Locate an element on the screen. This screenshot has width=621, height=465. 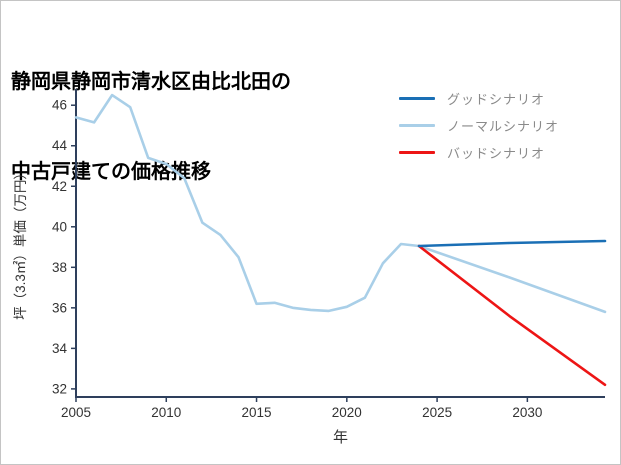
normal-scenario-line-swatch is located at coordinates (417, 125).